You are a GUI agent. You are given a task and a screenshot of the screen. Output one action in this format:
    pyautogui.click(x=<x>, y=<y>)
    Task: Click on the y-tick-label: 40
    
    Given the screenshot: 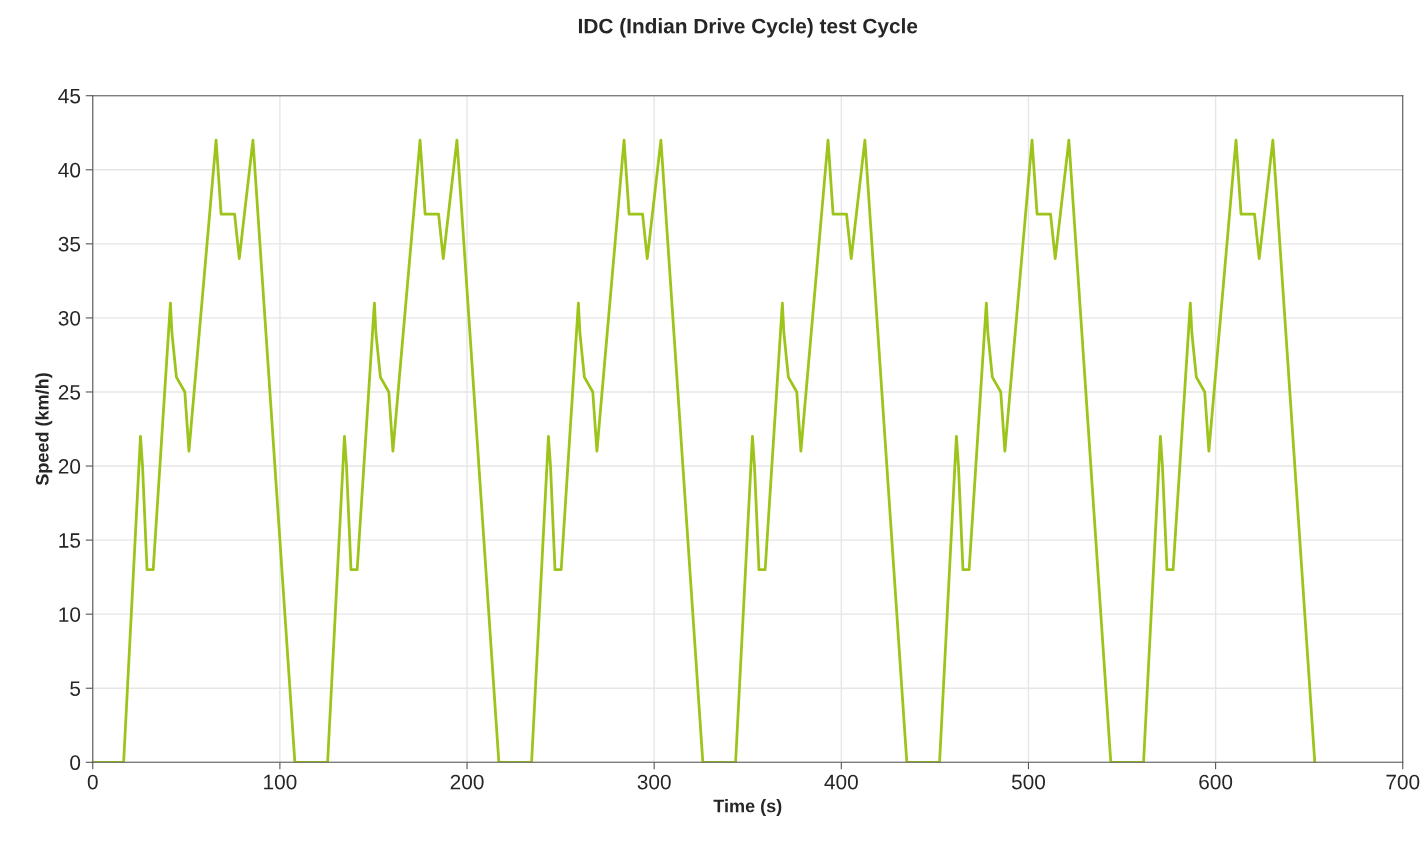 What is the action you would take?
    pyautogui.click(x=69, y=170)
    